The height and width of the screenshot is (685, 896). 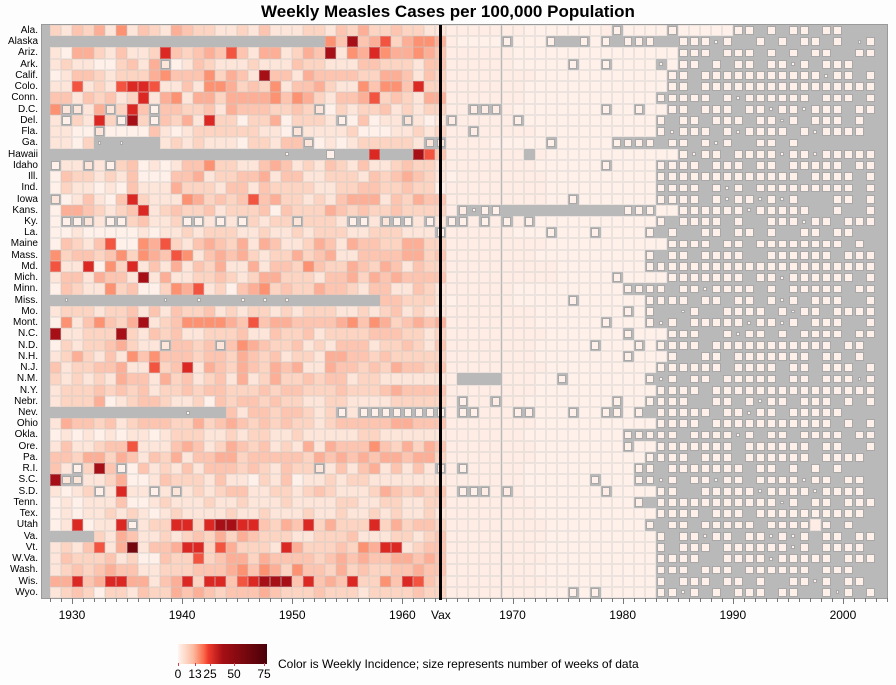 I want to click on x-tick-label: 1990, so click(x=733, y=615).